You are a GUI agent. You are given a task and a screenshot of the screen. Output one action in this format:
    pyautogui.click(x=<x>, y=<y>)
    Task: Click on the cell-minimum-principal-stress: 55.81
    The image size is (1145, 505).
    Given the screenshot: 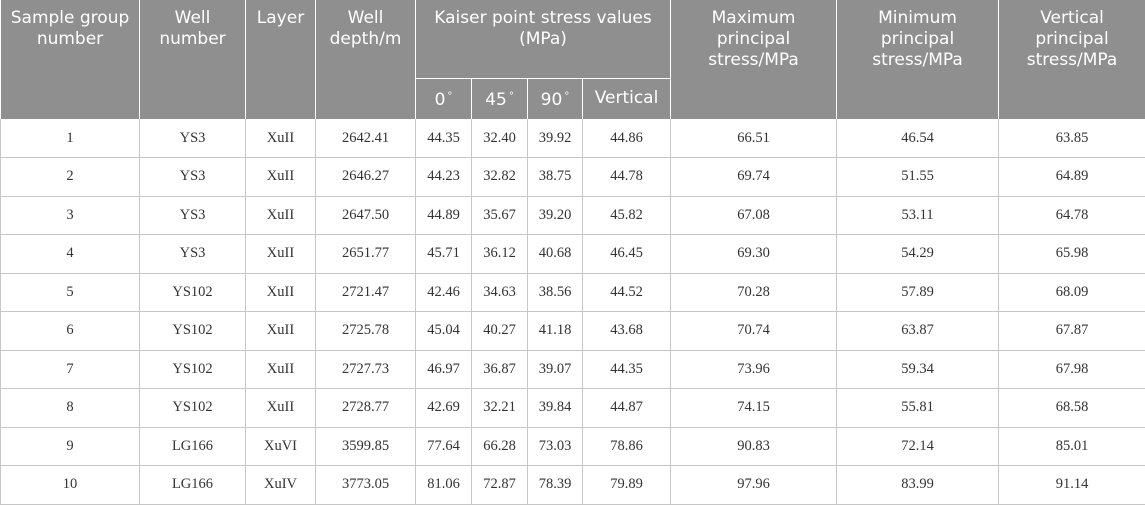 What is the action you would take?
    pyautogui.click(x=918, y=408)
    